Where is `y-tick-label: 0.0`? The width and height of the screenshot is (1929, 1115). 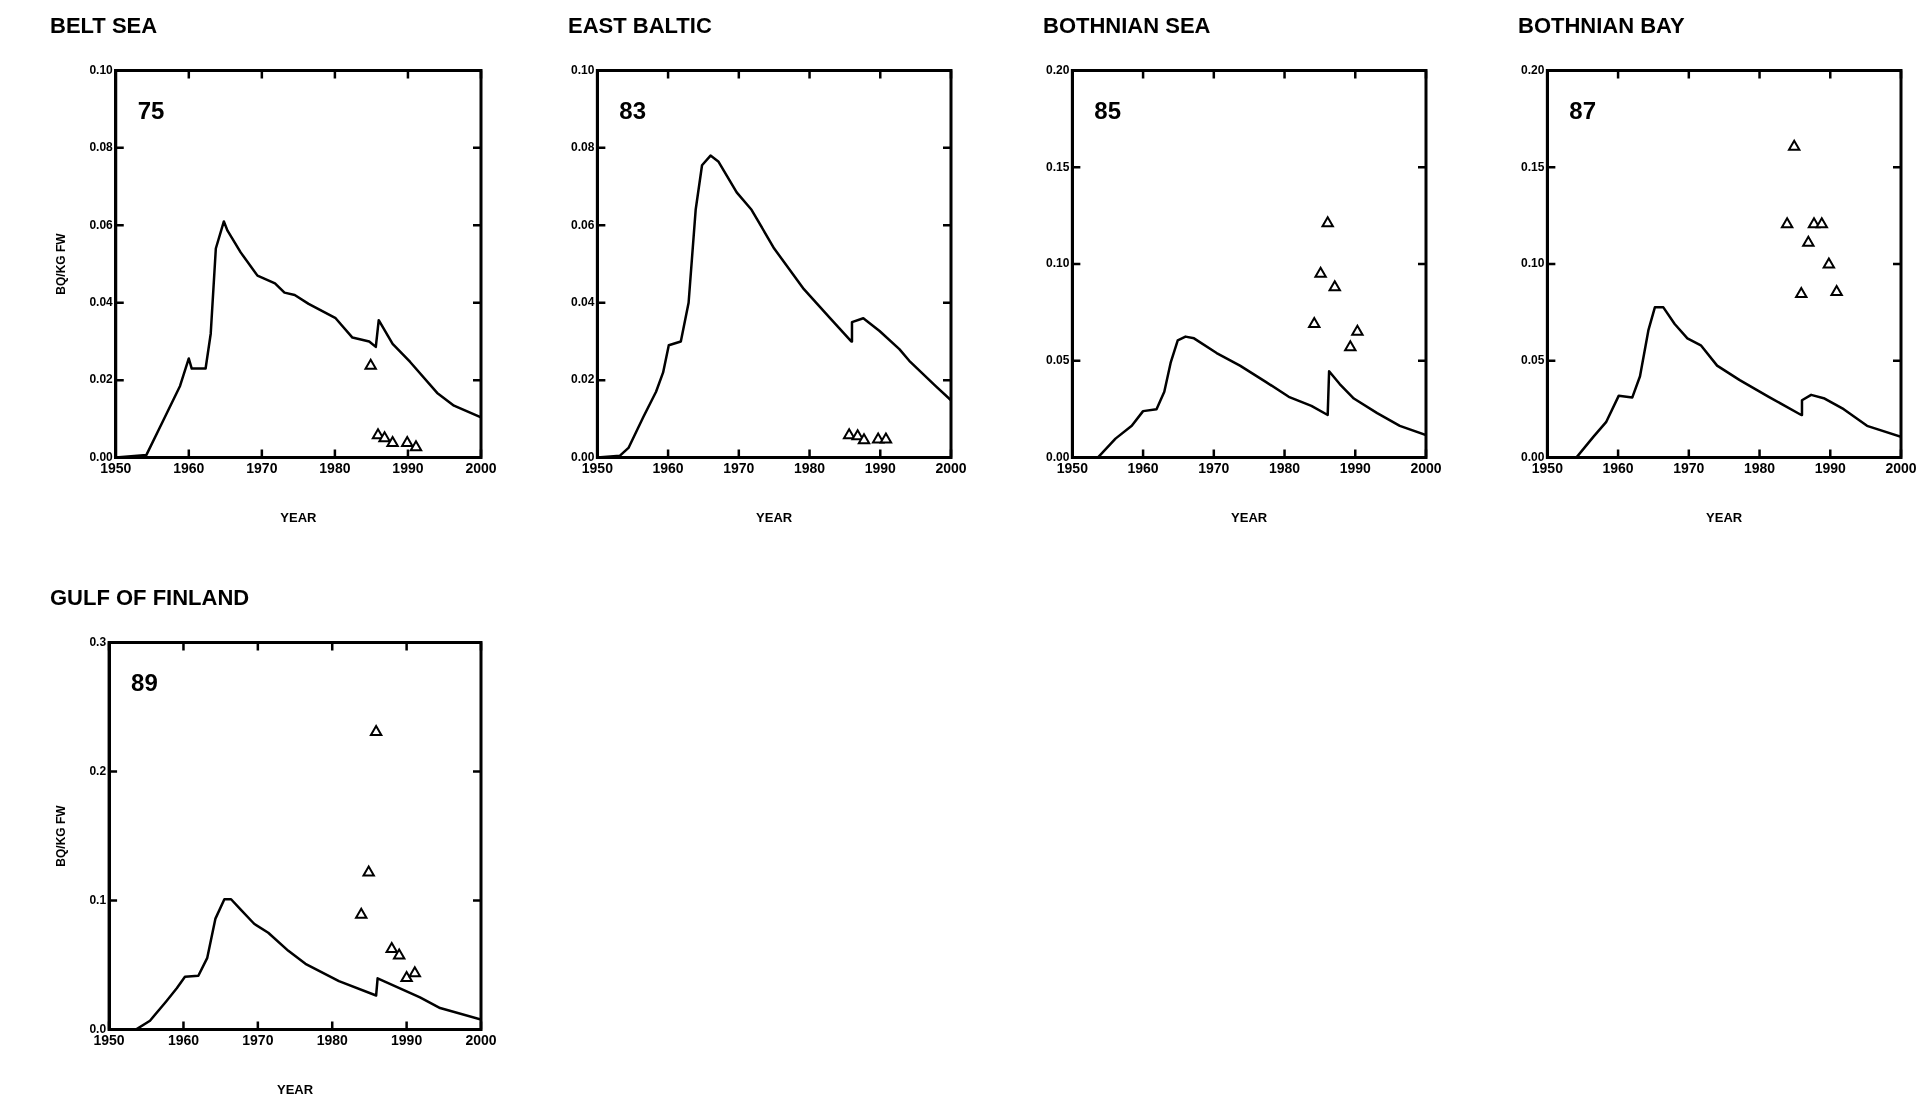
y-tick-label: 0.0 is located at coordinates (98, 1028).